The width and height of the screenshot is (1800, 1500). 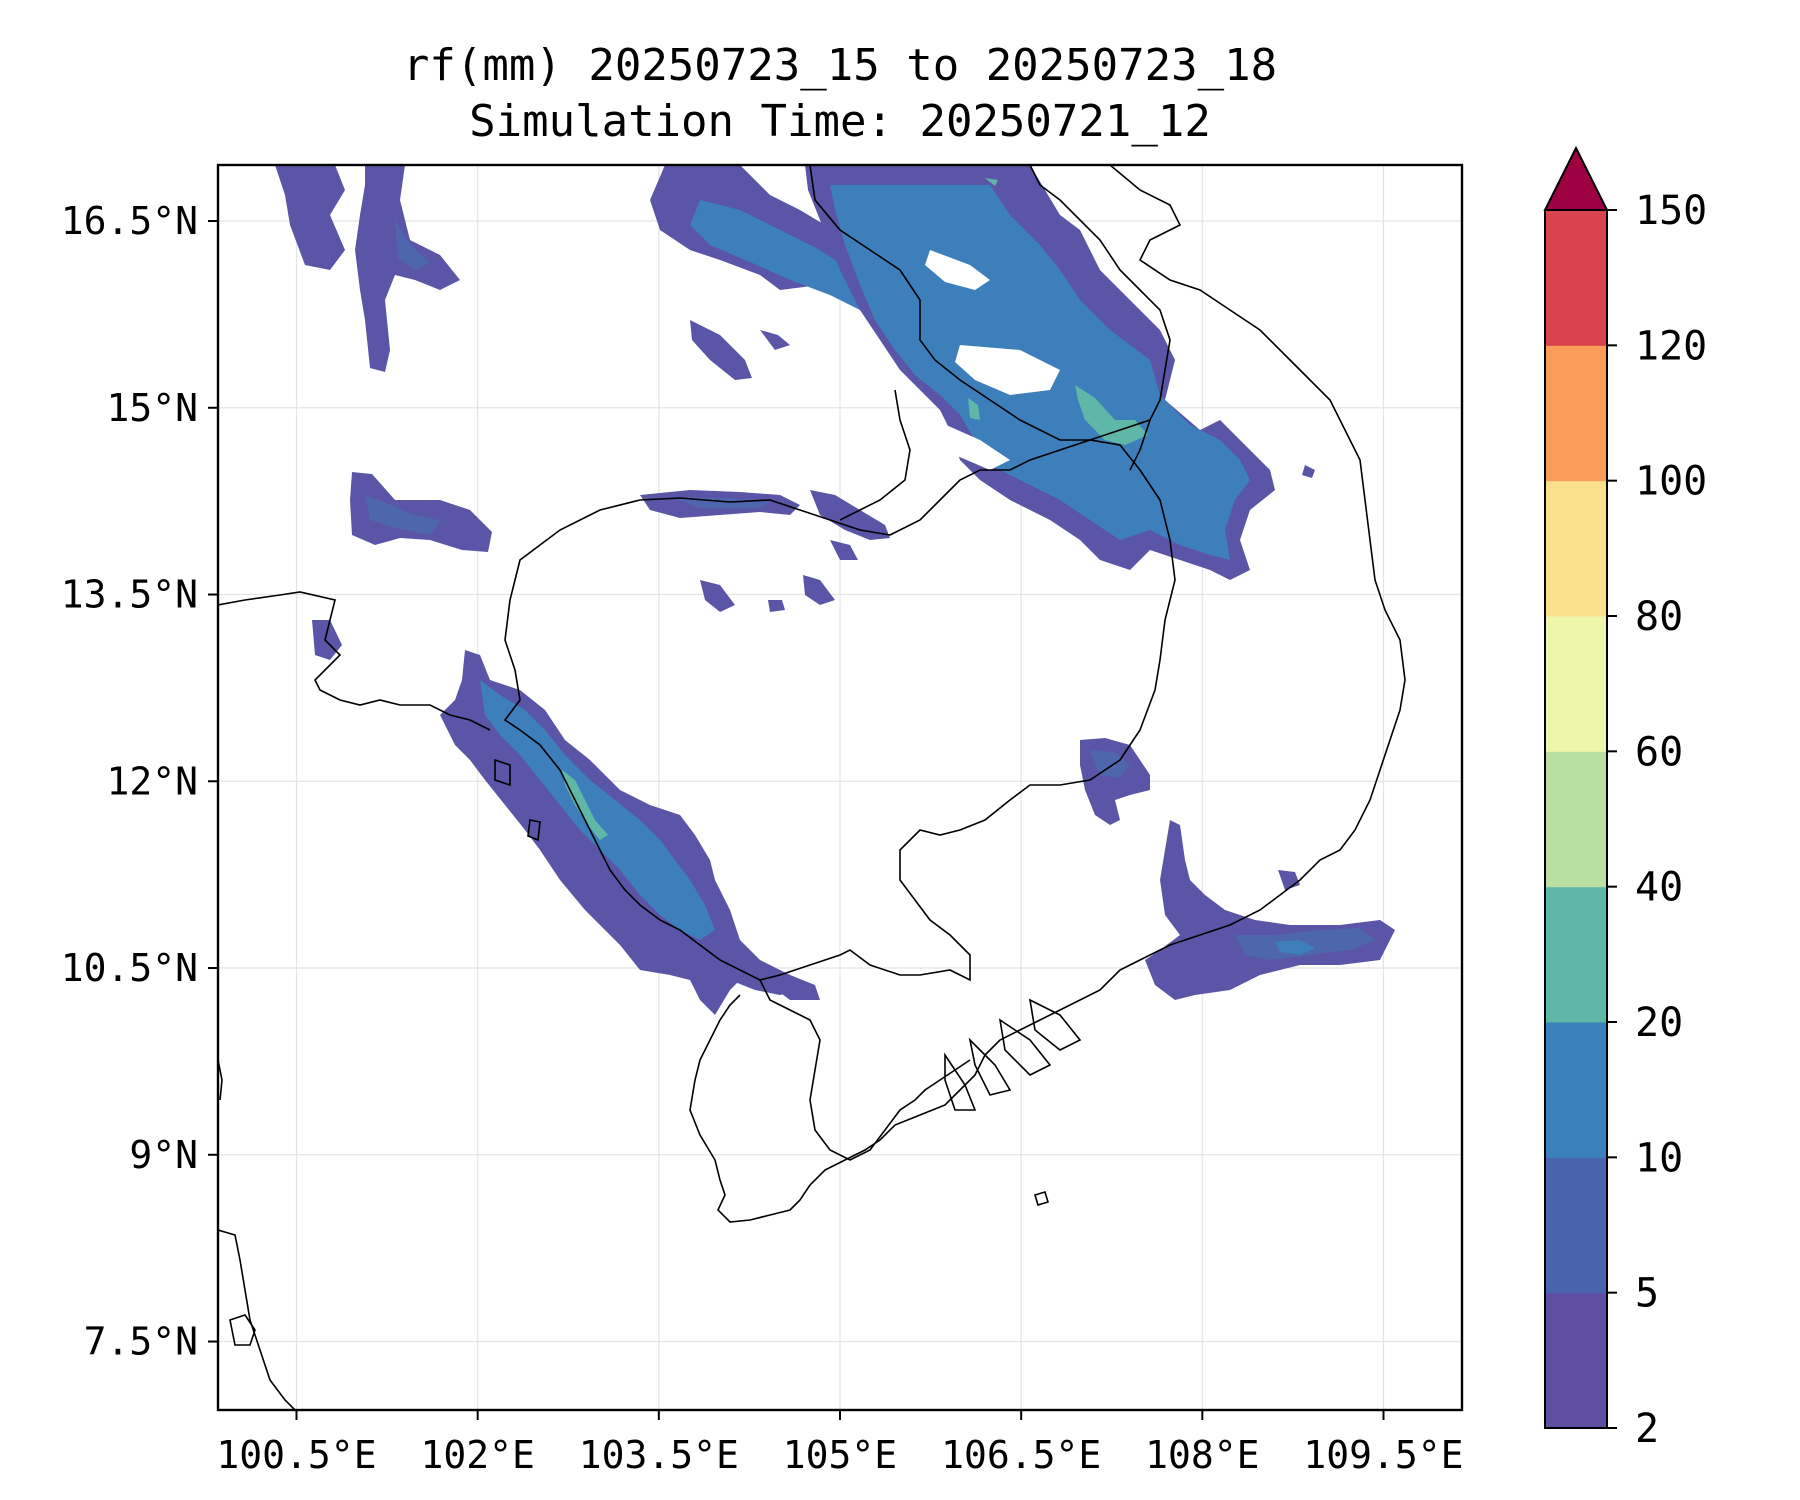 What do you see at coordinates (990, 303) in the screenshot?
I see `laos-vietnam-border` at bounding box center [990, 303].